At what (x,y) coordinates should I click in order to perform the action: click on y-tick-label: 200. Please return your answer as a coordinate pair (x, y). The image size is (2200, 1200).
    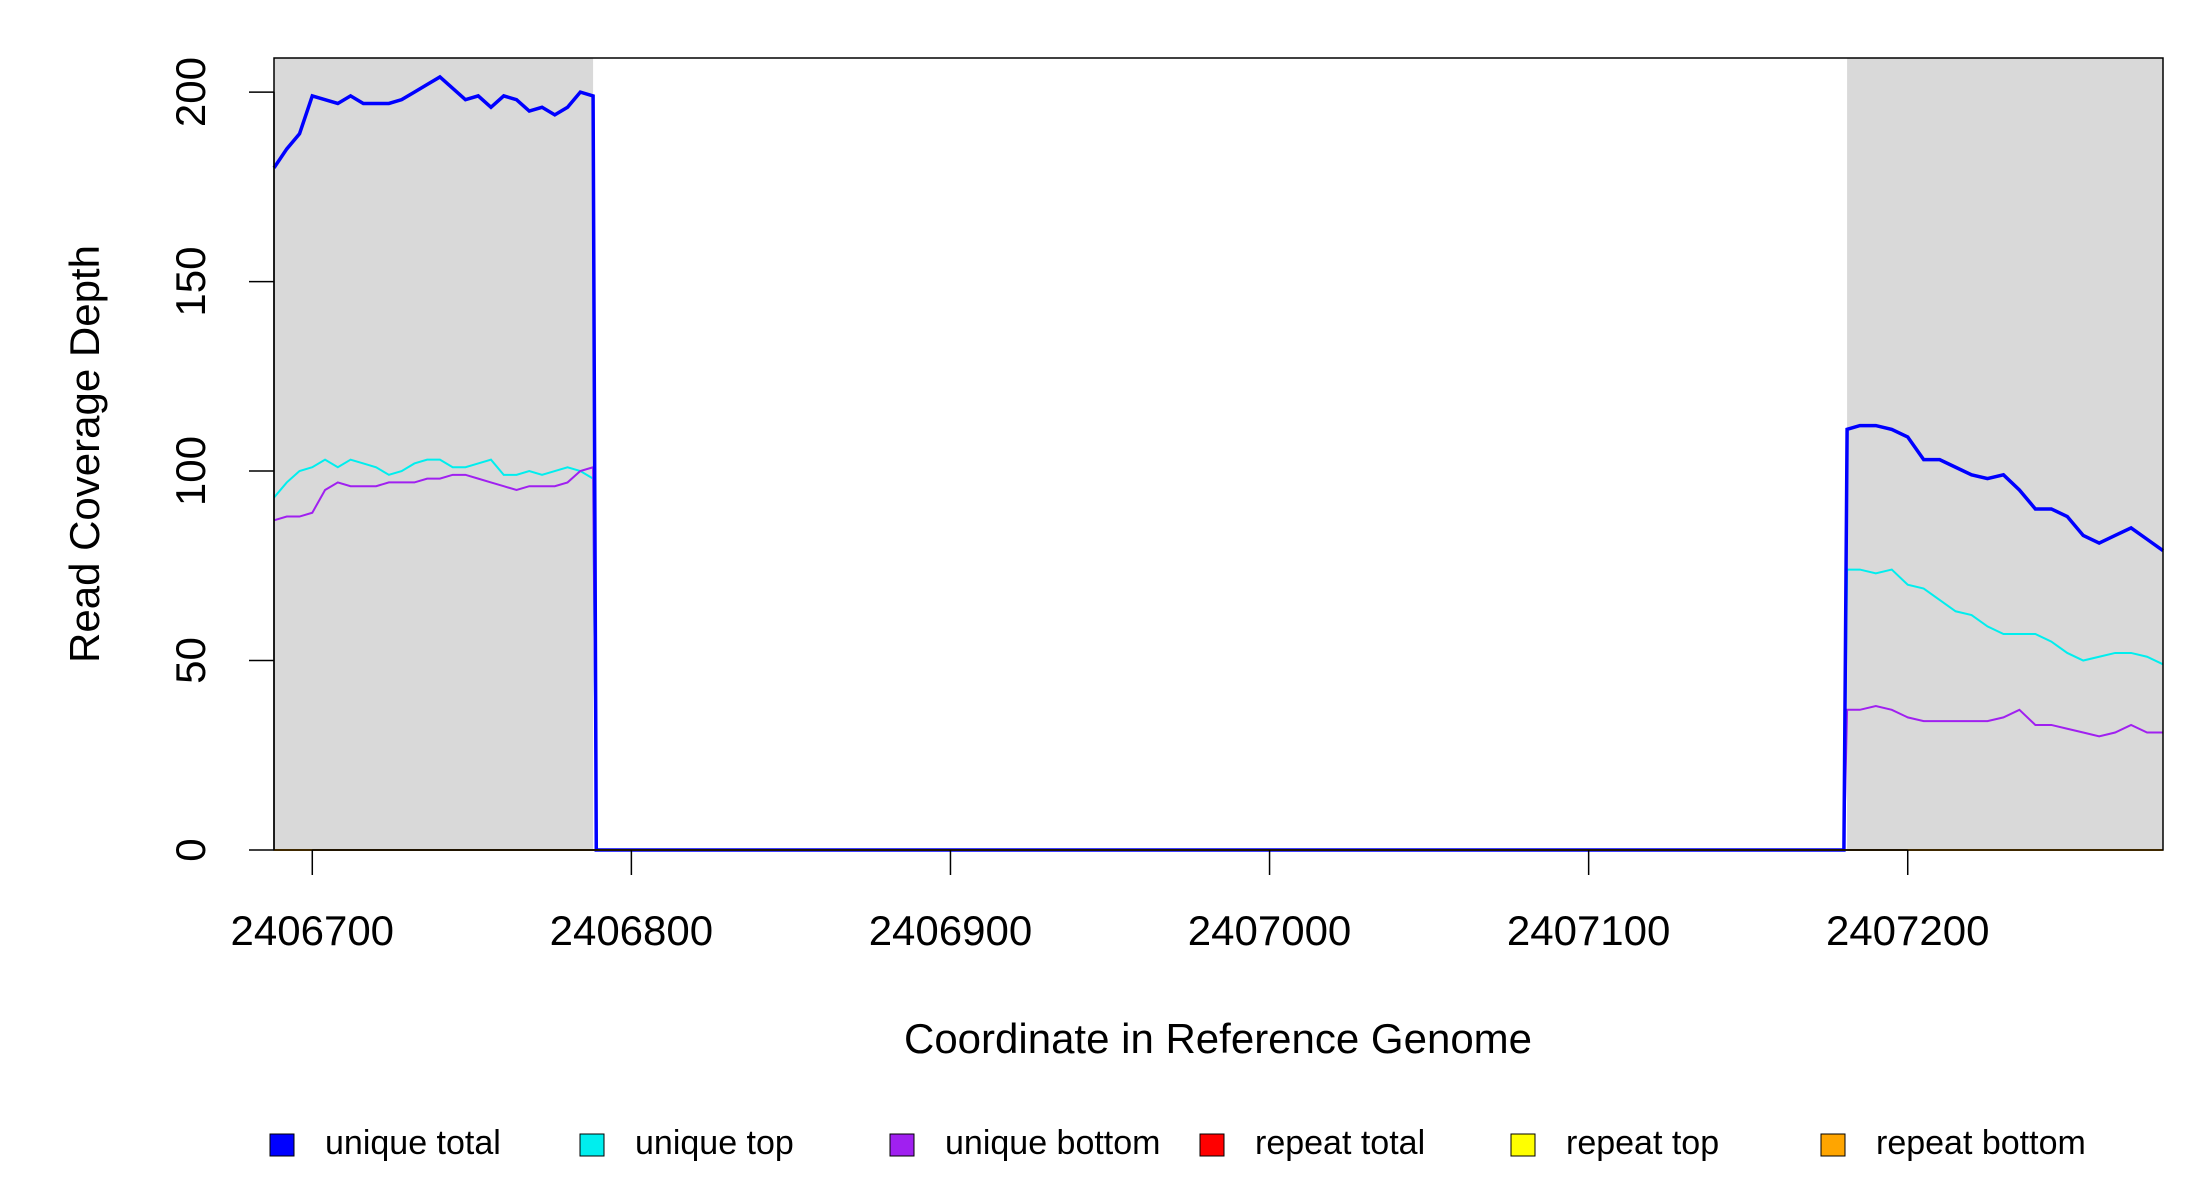
    Looking at the image, I should click on (190, 92).